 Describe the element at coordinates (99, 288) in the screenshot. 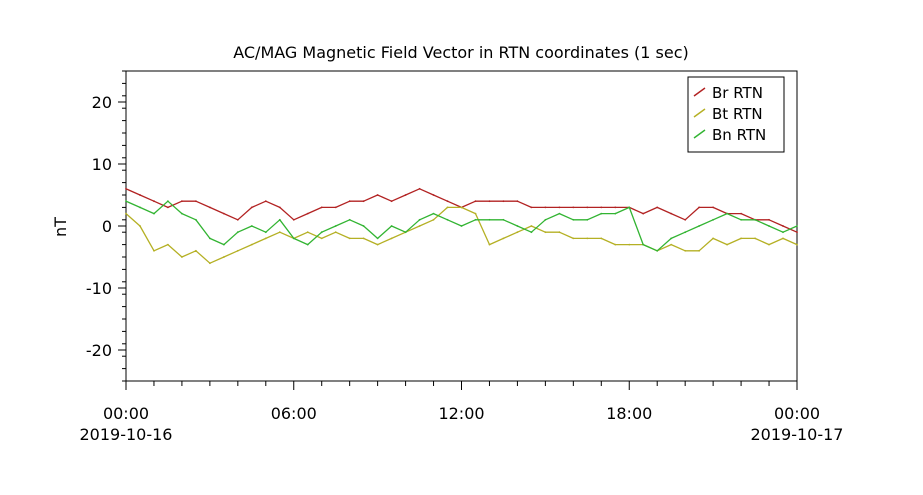

I see `y-tick-label: -10` at that location.